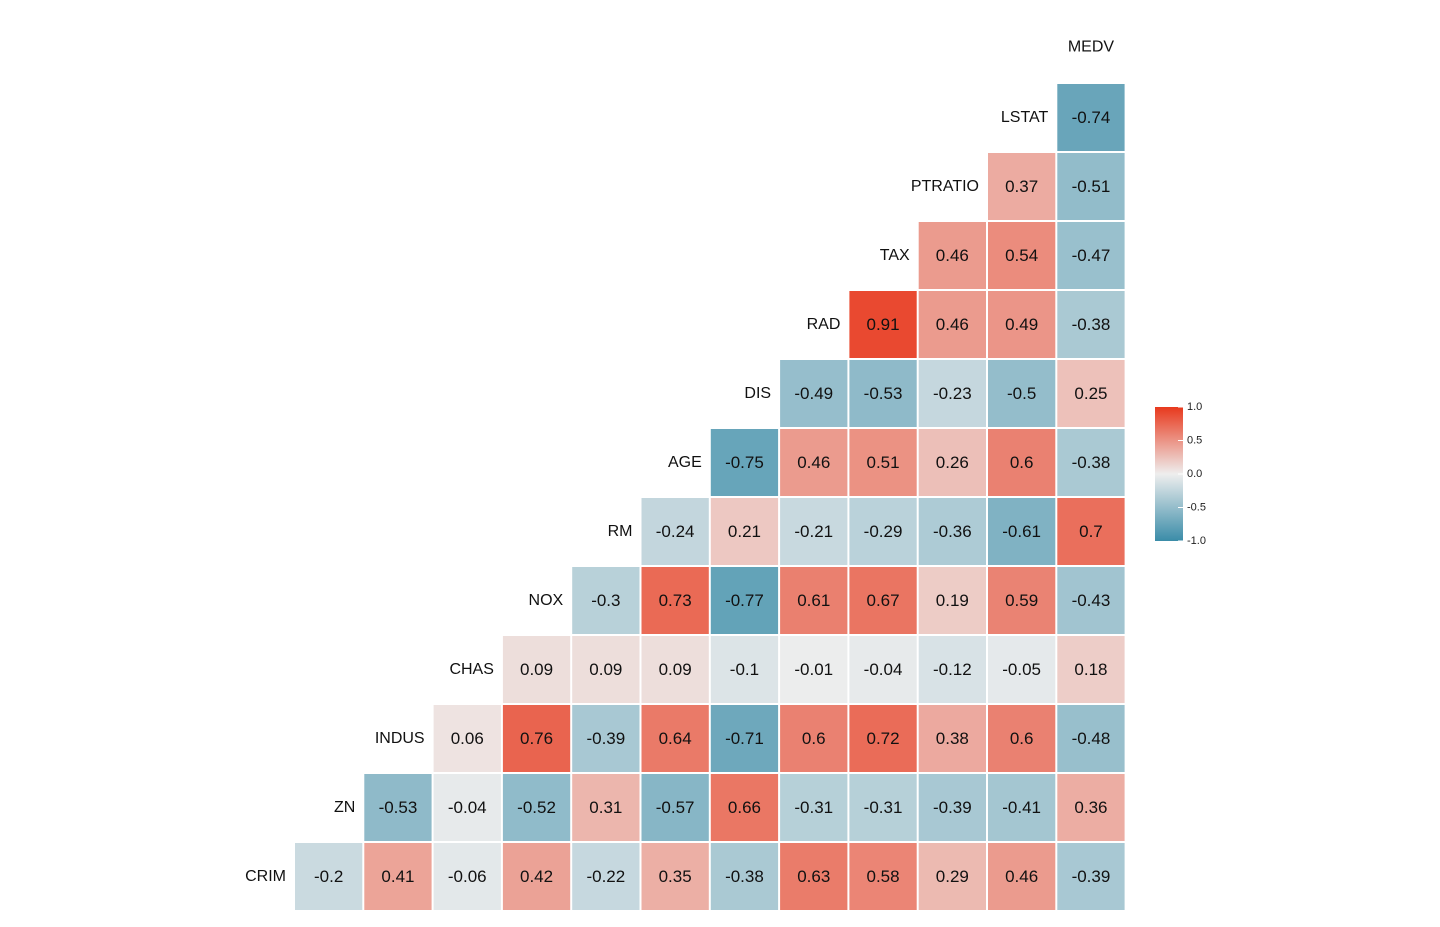  Describe the element at coordinates (536, 876) in the screenshot. I see `heatmap-cell-nox-crim` at that location.